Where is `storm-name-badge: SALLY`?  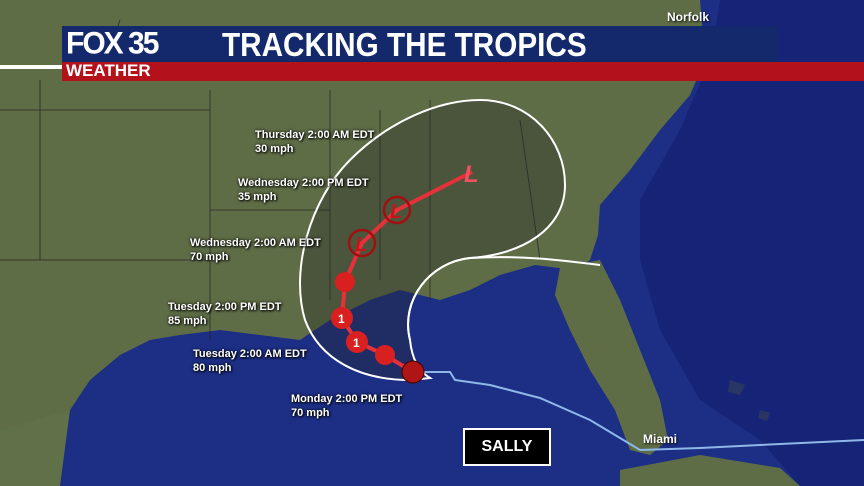
storm-name-badge: SALLY is located at coordinates (507, 447).